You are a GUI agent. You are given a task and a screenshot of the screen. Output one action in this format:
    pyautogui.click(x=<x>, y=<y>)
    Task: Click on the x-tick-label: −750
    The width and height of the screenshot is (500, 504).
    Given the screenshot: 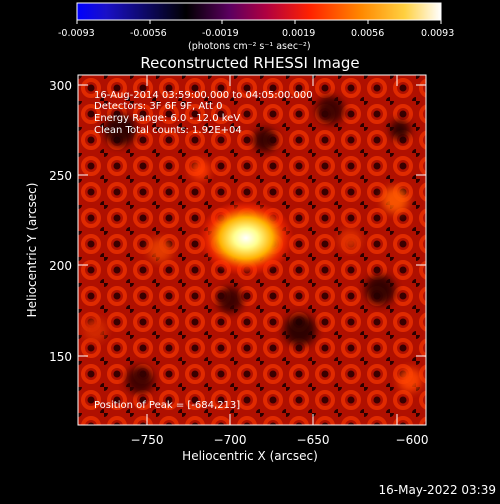 What is the action you would take?
    pyautogui.click(x=147, y=440)
    